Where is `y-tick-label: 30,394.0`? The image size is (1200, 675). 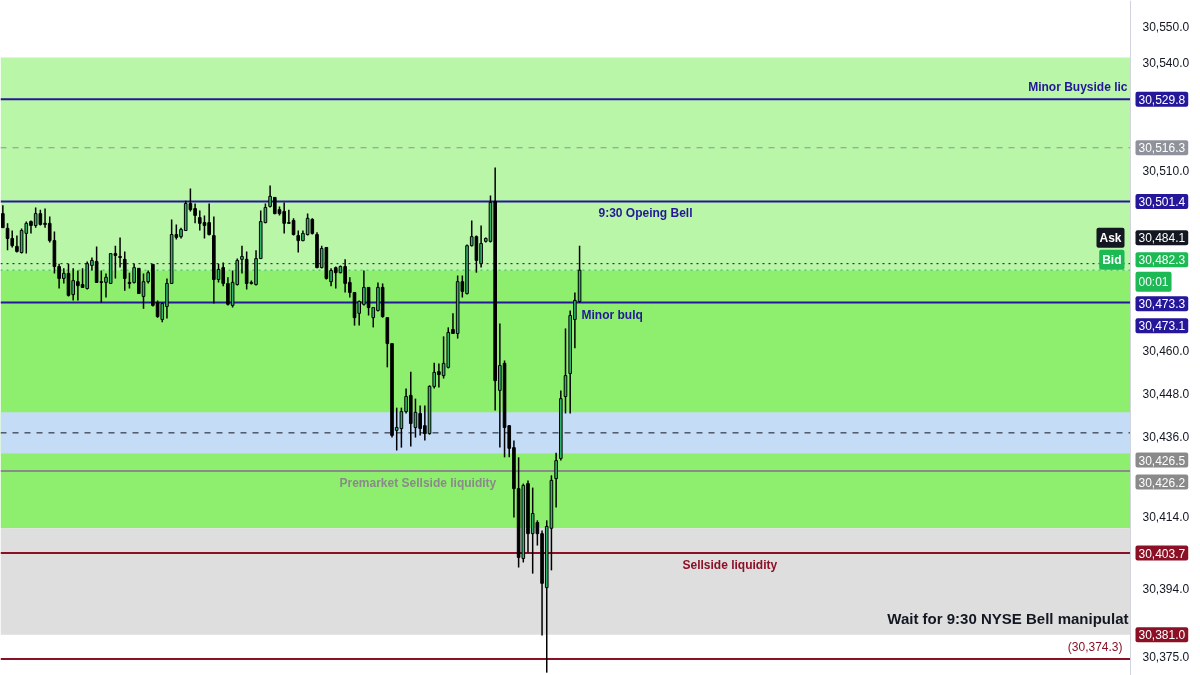 y-tick-label: 30,394.0 is located at coordinates (1166, 588).